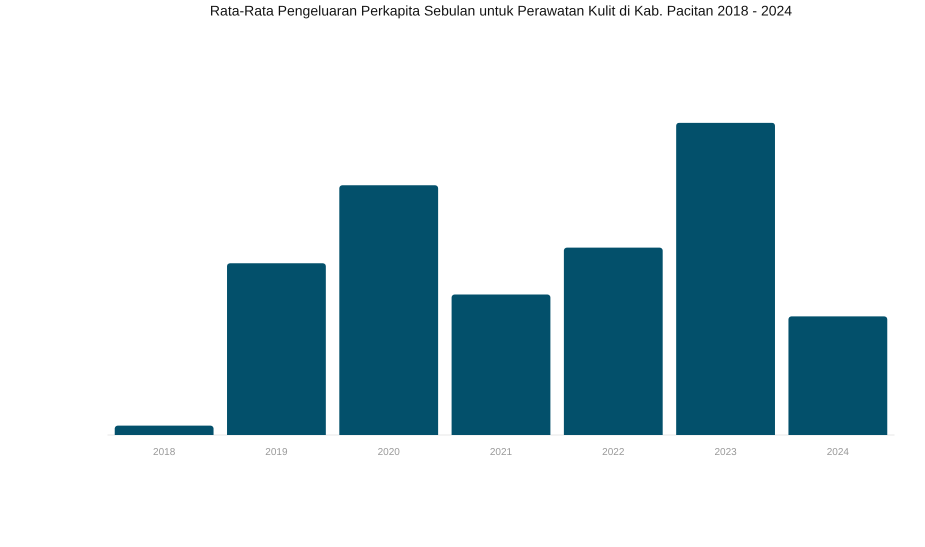  What do you see at coordinates (164, 452) in the screenshot?
I see `x-tick-label: 2018` at bounding box center [164, 452].